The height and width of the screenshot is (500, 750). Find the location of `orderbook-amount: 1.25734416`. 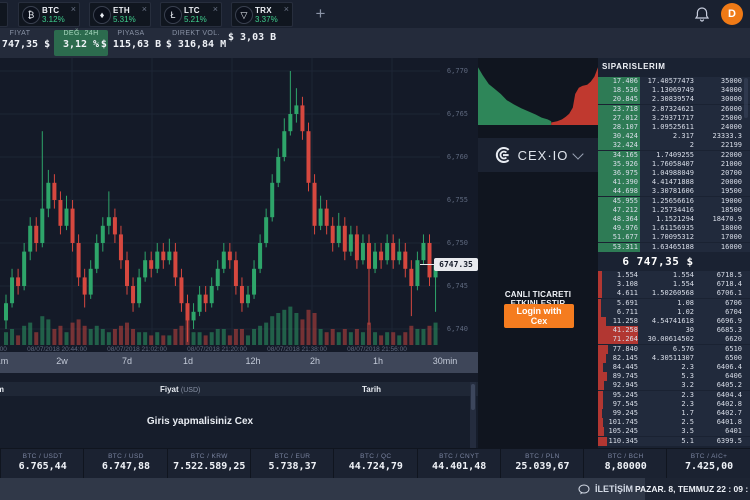

orderbook-amount: 1.25734416 is located at coordinates (672, 209).